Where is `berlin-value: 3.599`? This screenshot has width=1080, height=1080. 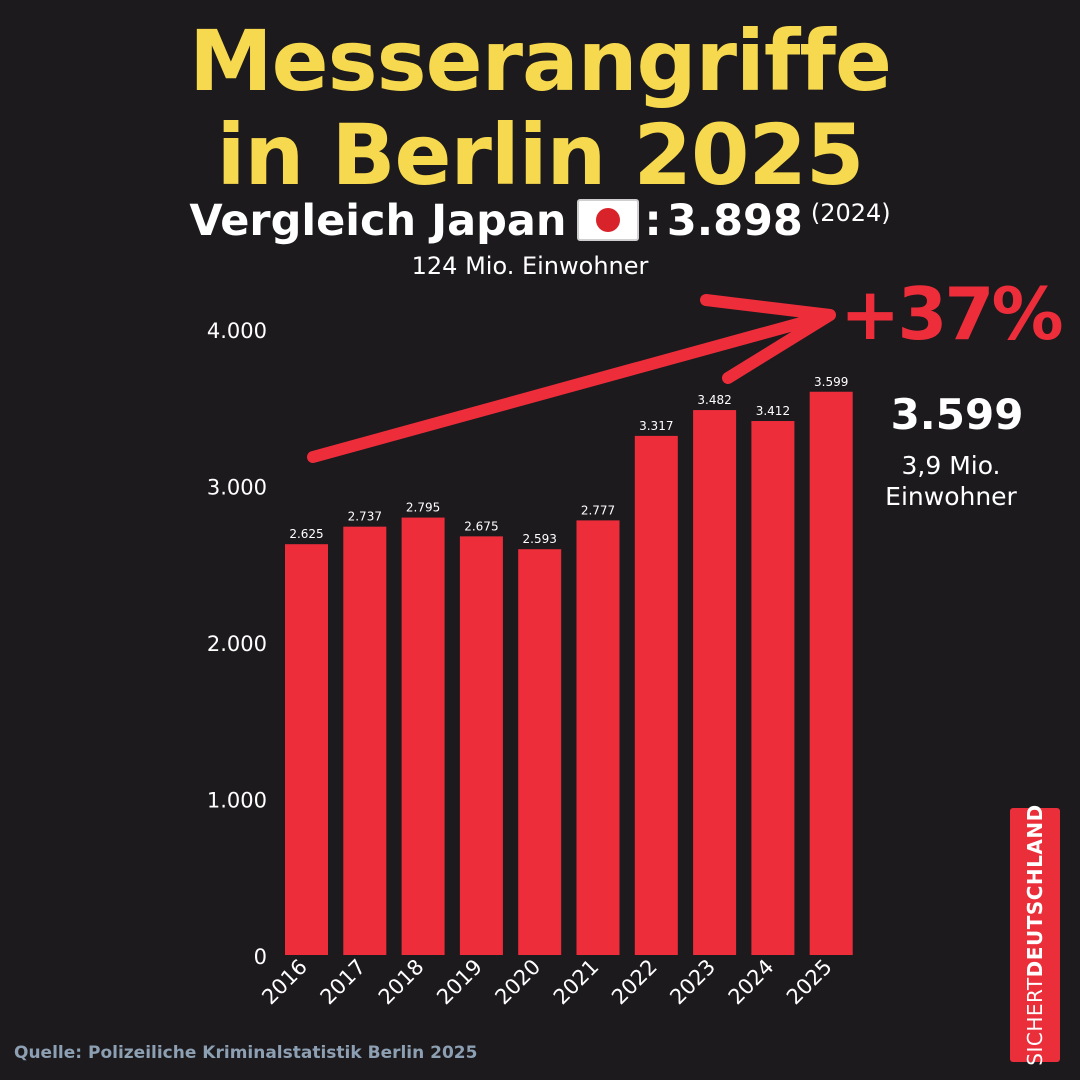 berlin-value: 3.599 is located at coordinates (957, 414).